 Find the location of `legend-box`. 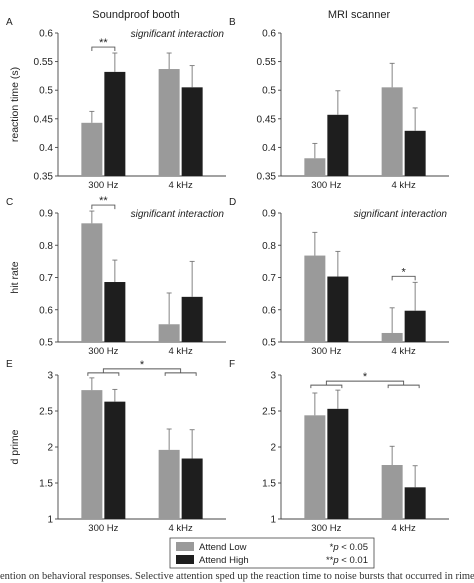

legend-box is located at coordinates (272, 553).